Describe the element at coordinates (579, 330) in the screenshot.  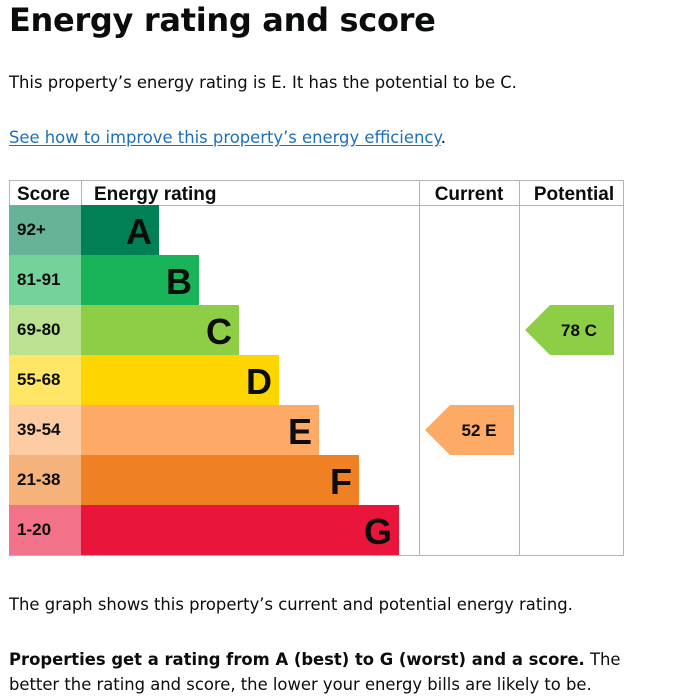
I see `potential-arrow-label: 78 C` at that location.